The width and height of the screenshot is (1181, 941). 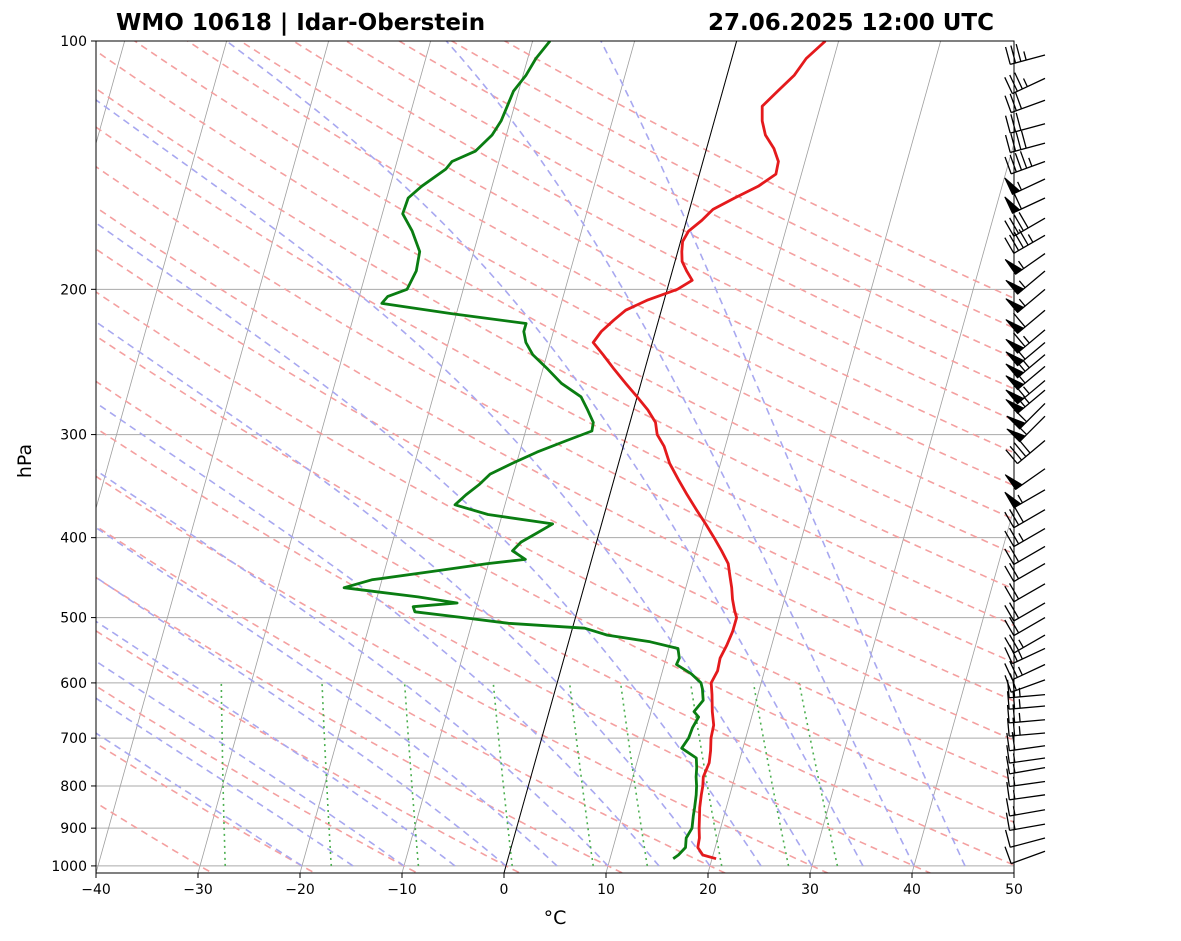 What do you see at coordinates (552, 885) in the screenshot?
I see `x-axis-ticks: −40 −30 −20 −10 0 10 20 30 40 50` at bounding box center [552, 885].